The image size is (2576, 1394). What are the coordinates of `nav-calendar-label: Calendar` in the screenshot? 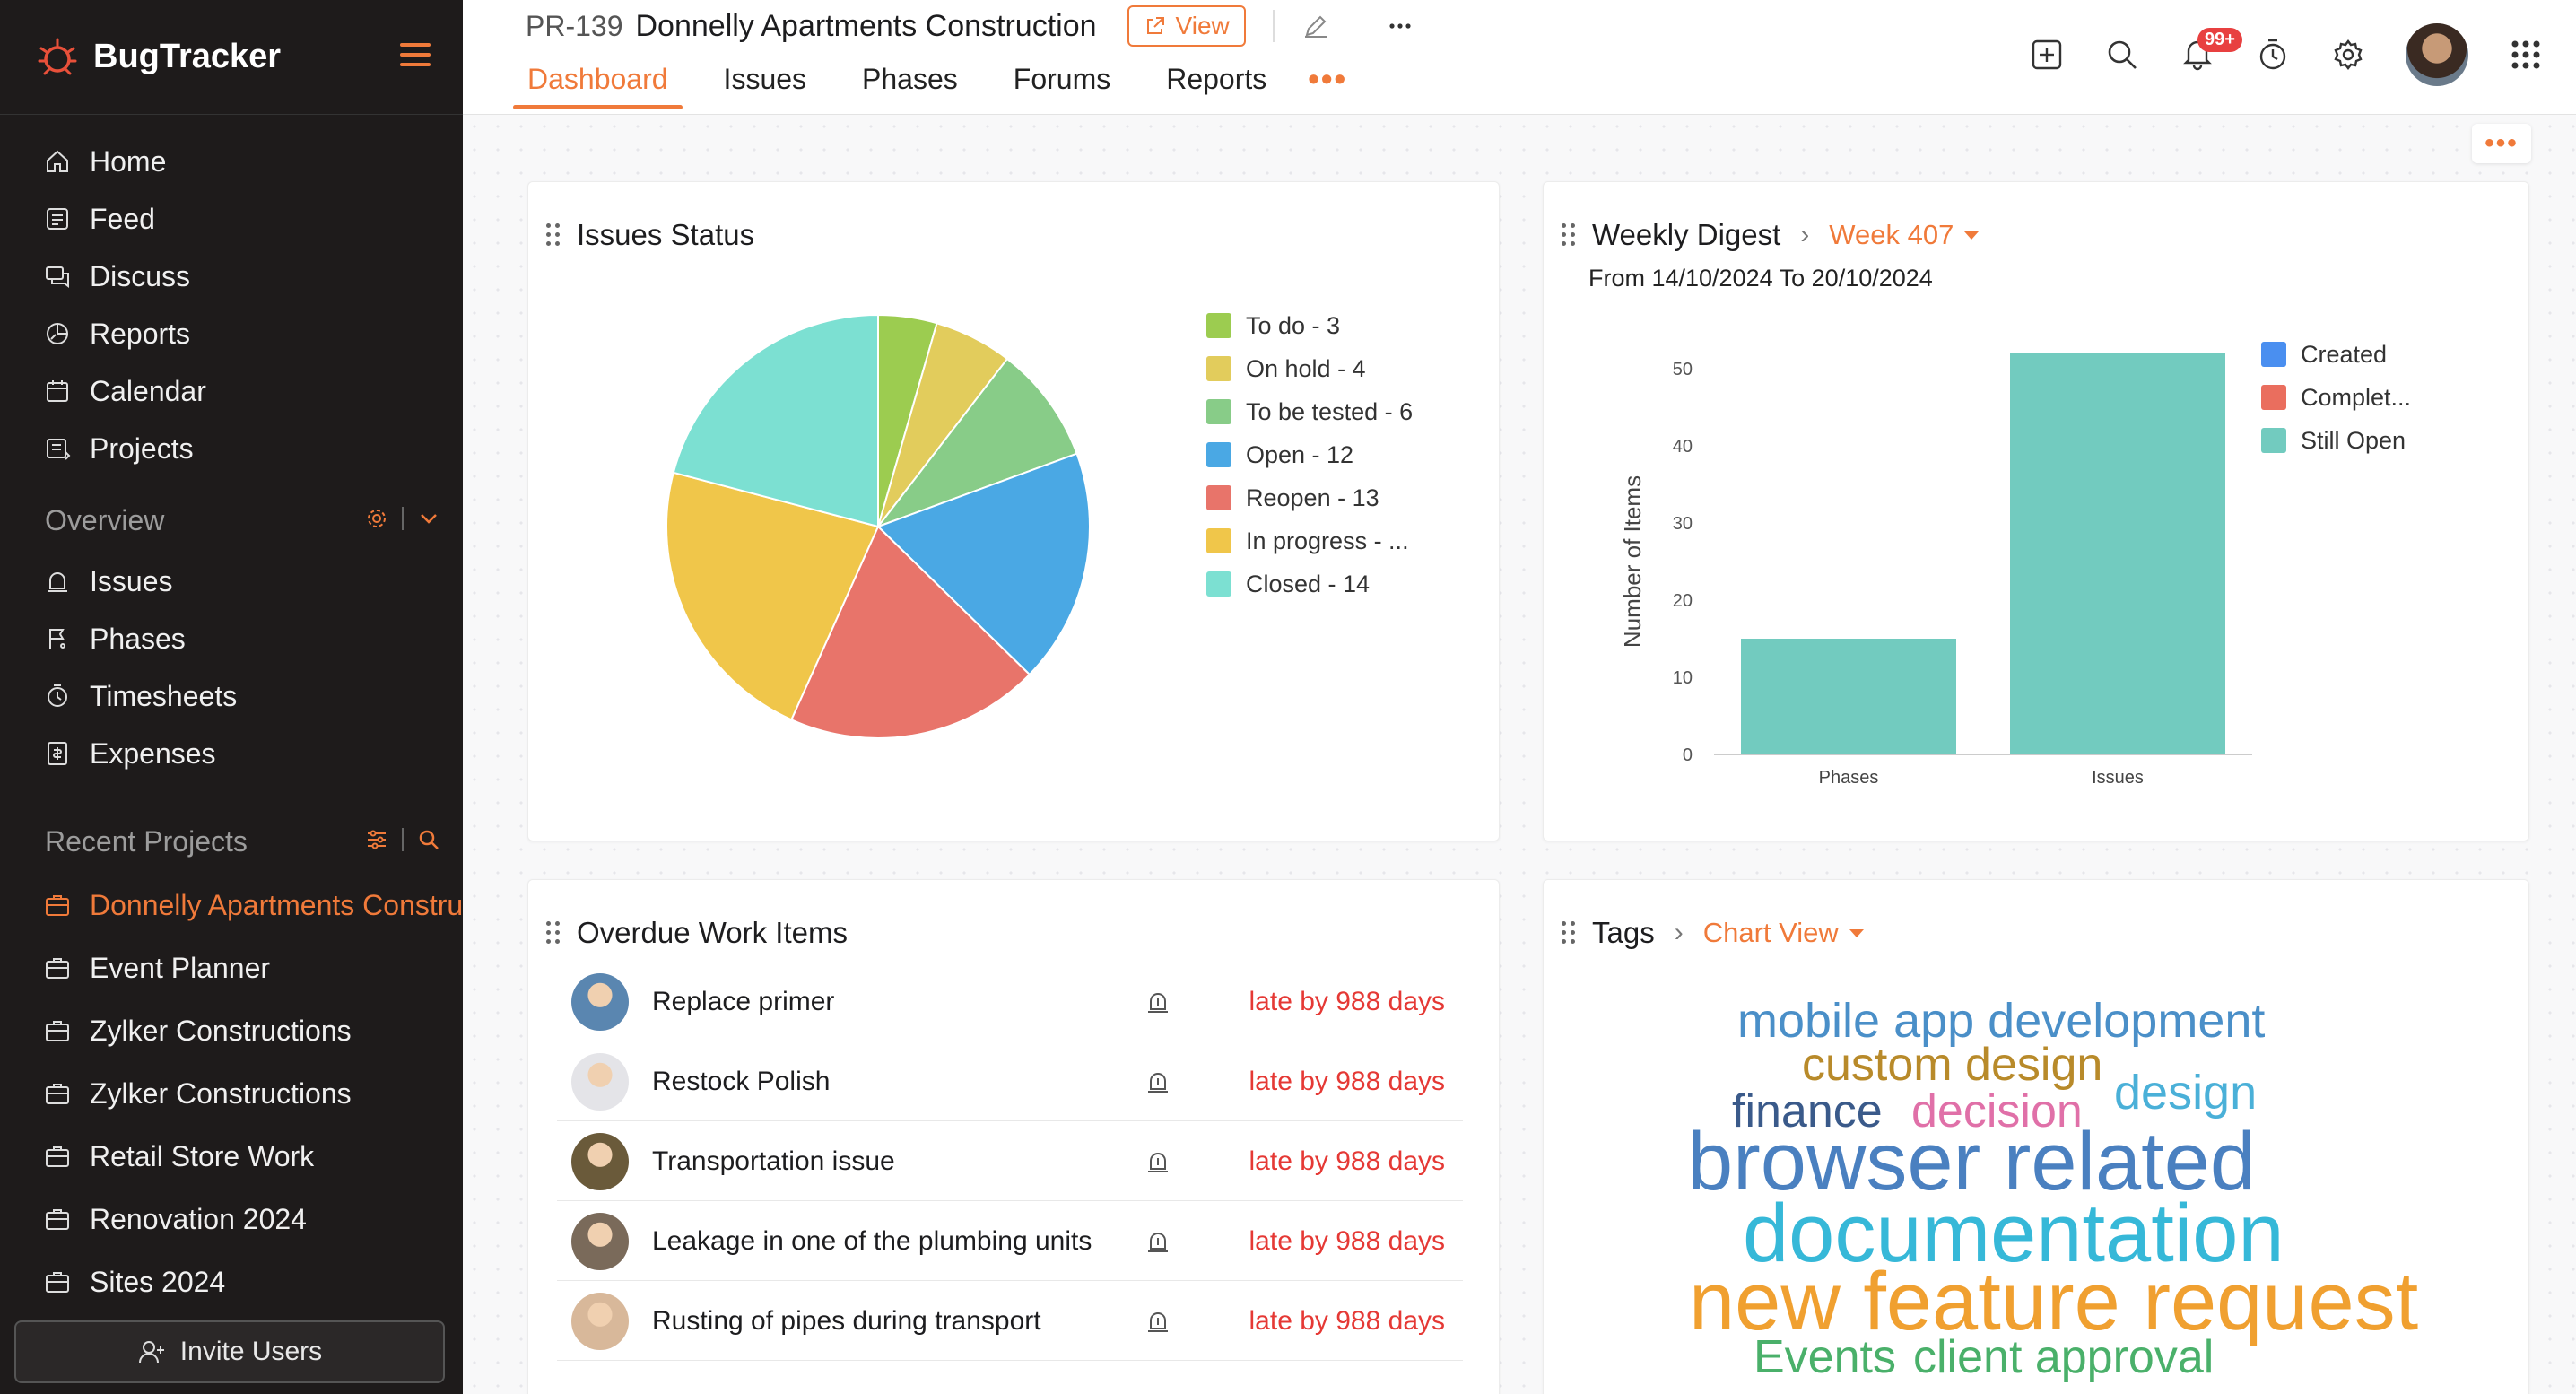 It's located at (148, 390).